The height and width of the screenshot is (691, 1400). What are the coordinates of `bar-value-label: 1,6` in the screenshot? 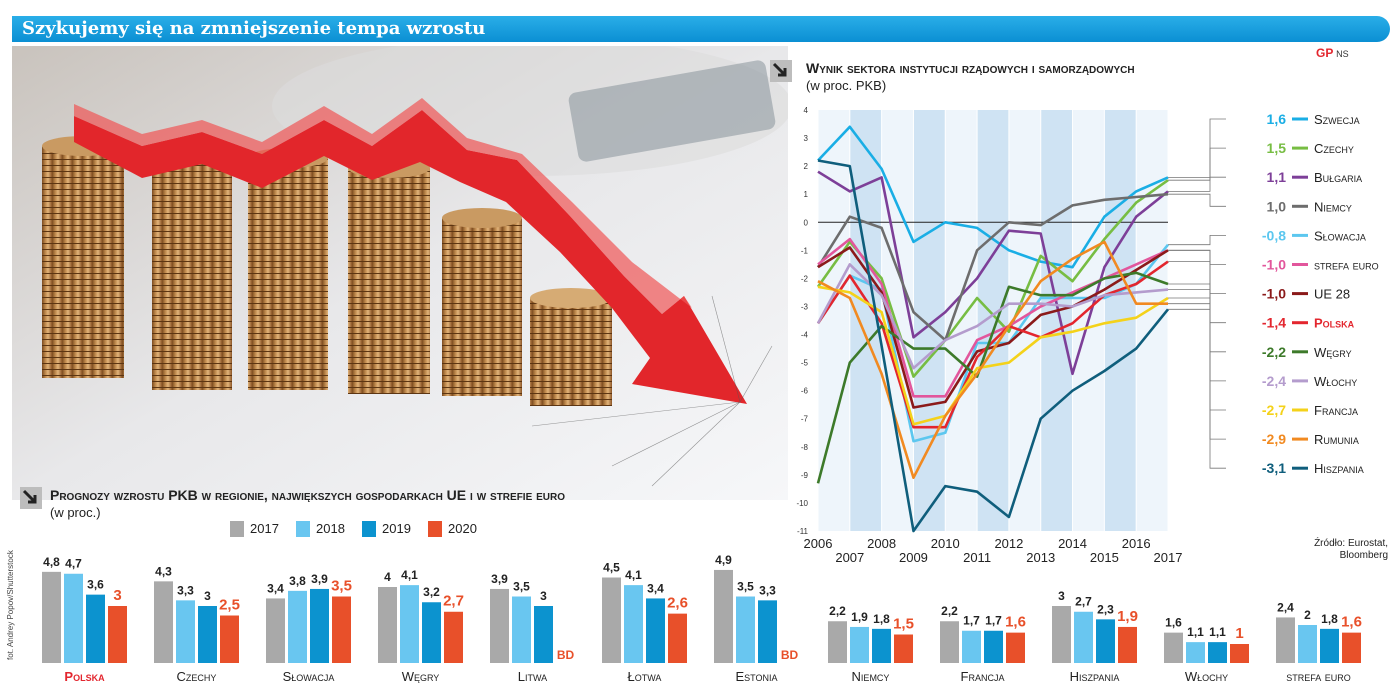 It's located at (1015, 622).